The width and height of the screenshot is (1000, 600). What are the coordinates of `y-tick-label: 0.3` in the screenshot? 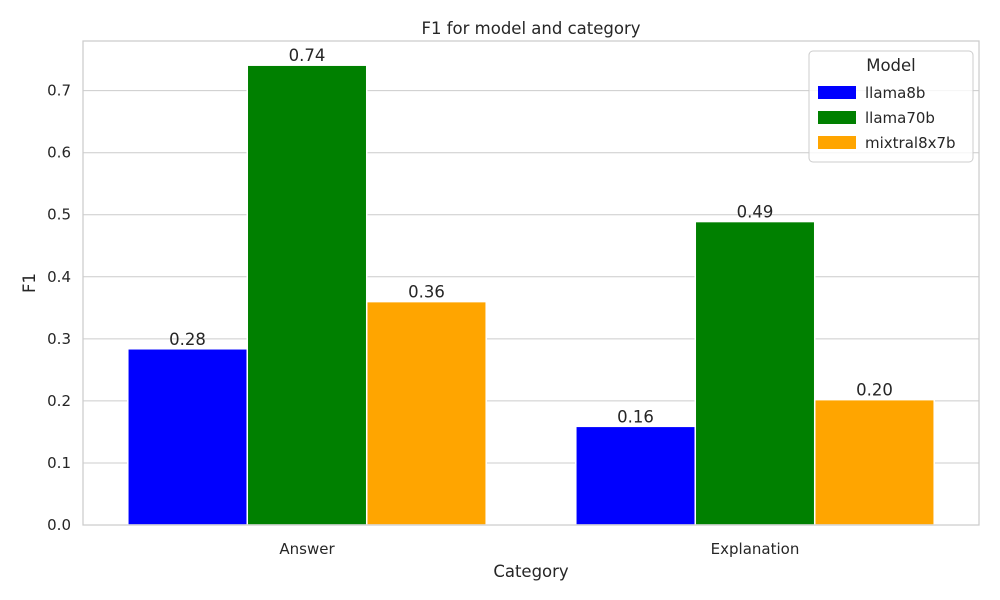 It's located at (59, 339).